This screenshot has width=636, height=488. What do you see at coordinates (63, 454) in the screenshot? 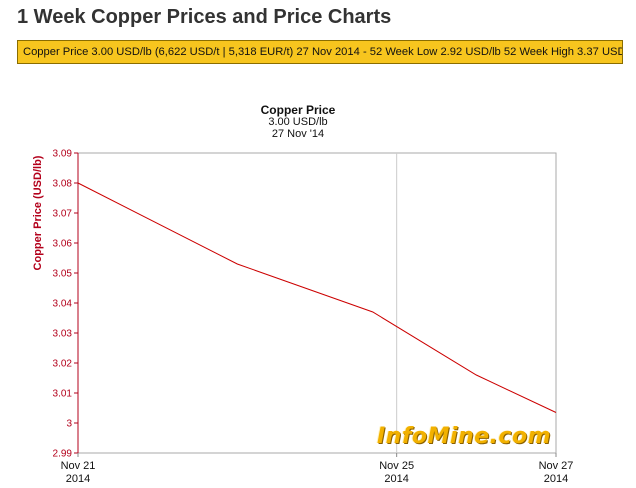
I see `y-tick-label: 2.99` at bounding box center [63, 454].